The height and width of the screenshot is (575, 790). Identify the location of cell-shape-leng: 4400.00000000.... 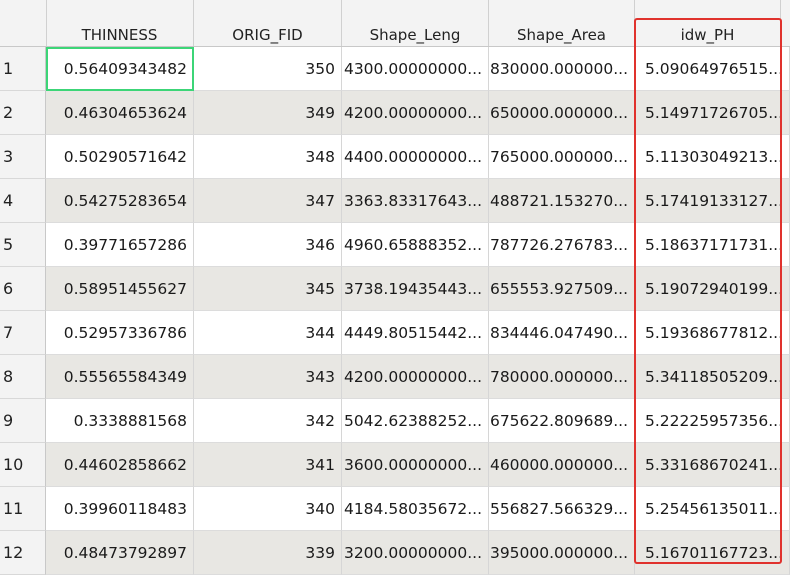
(415, 157).